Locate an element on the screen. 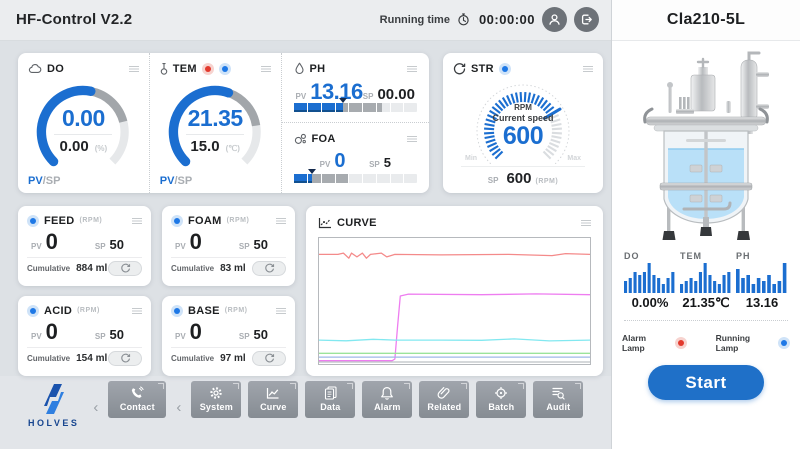  device-model: Cla210-5L is located at coordinates (706, 19).